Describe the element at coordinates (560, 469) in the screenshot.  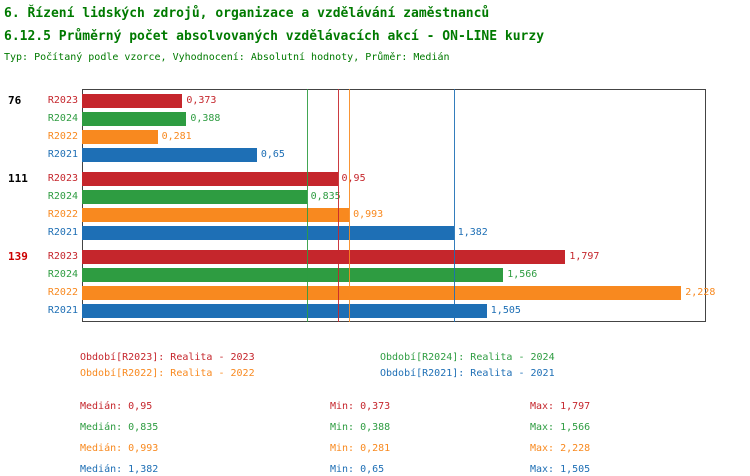
I see `stat-max: Max: 1,505` at that location.